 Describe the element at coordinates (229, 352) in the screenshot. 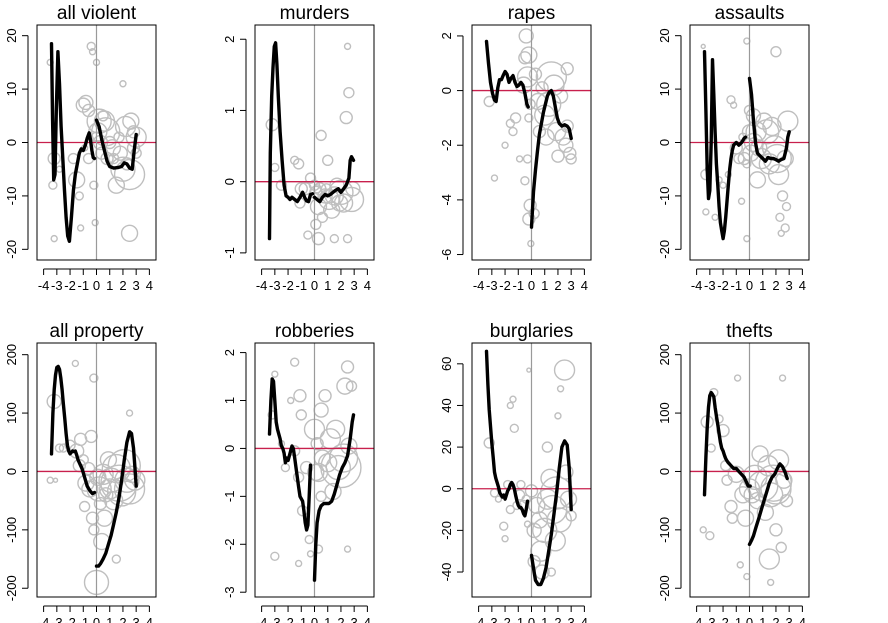

I see `y-tick-label: 2` at that location.